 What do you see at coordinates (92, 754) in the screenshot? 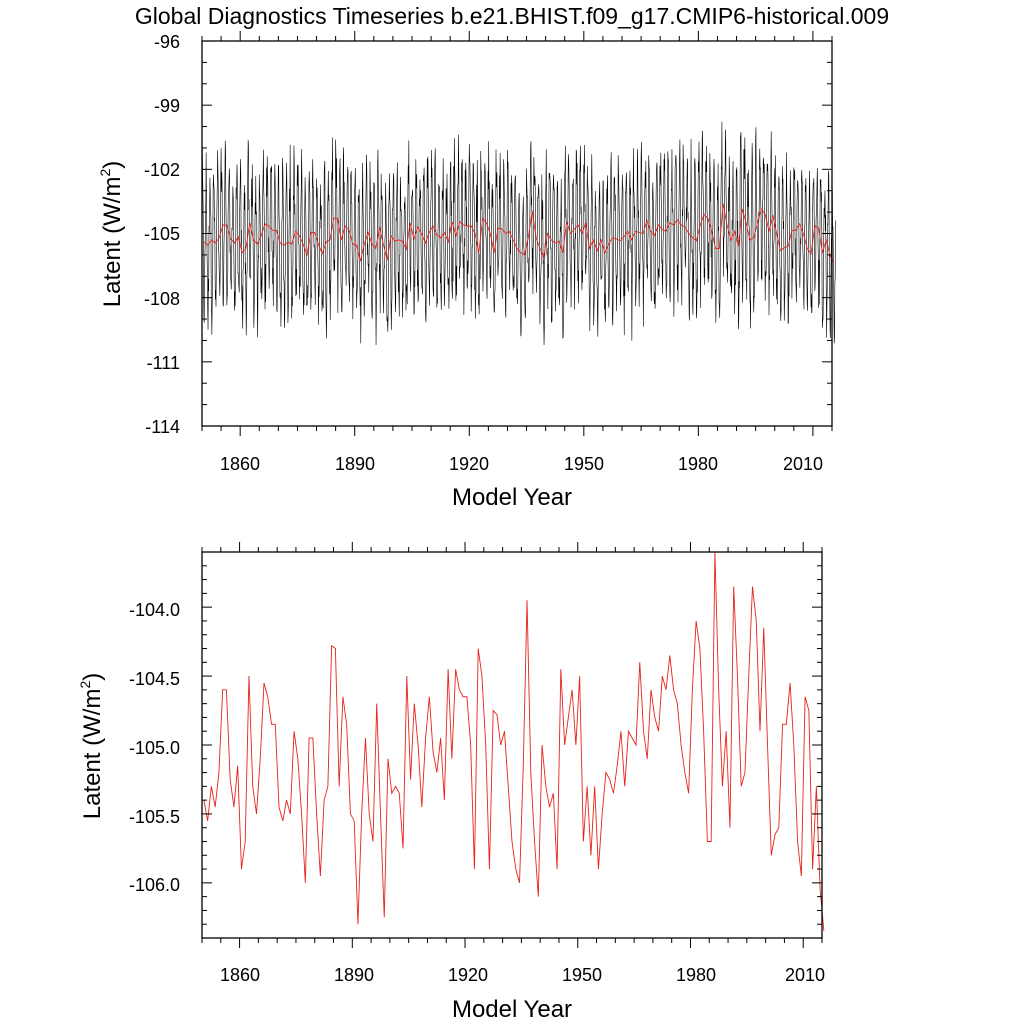
I see `bottom-ylabel-main: Latent (W/m` at bounding box center [92, 754].